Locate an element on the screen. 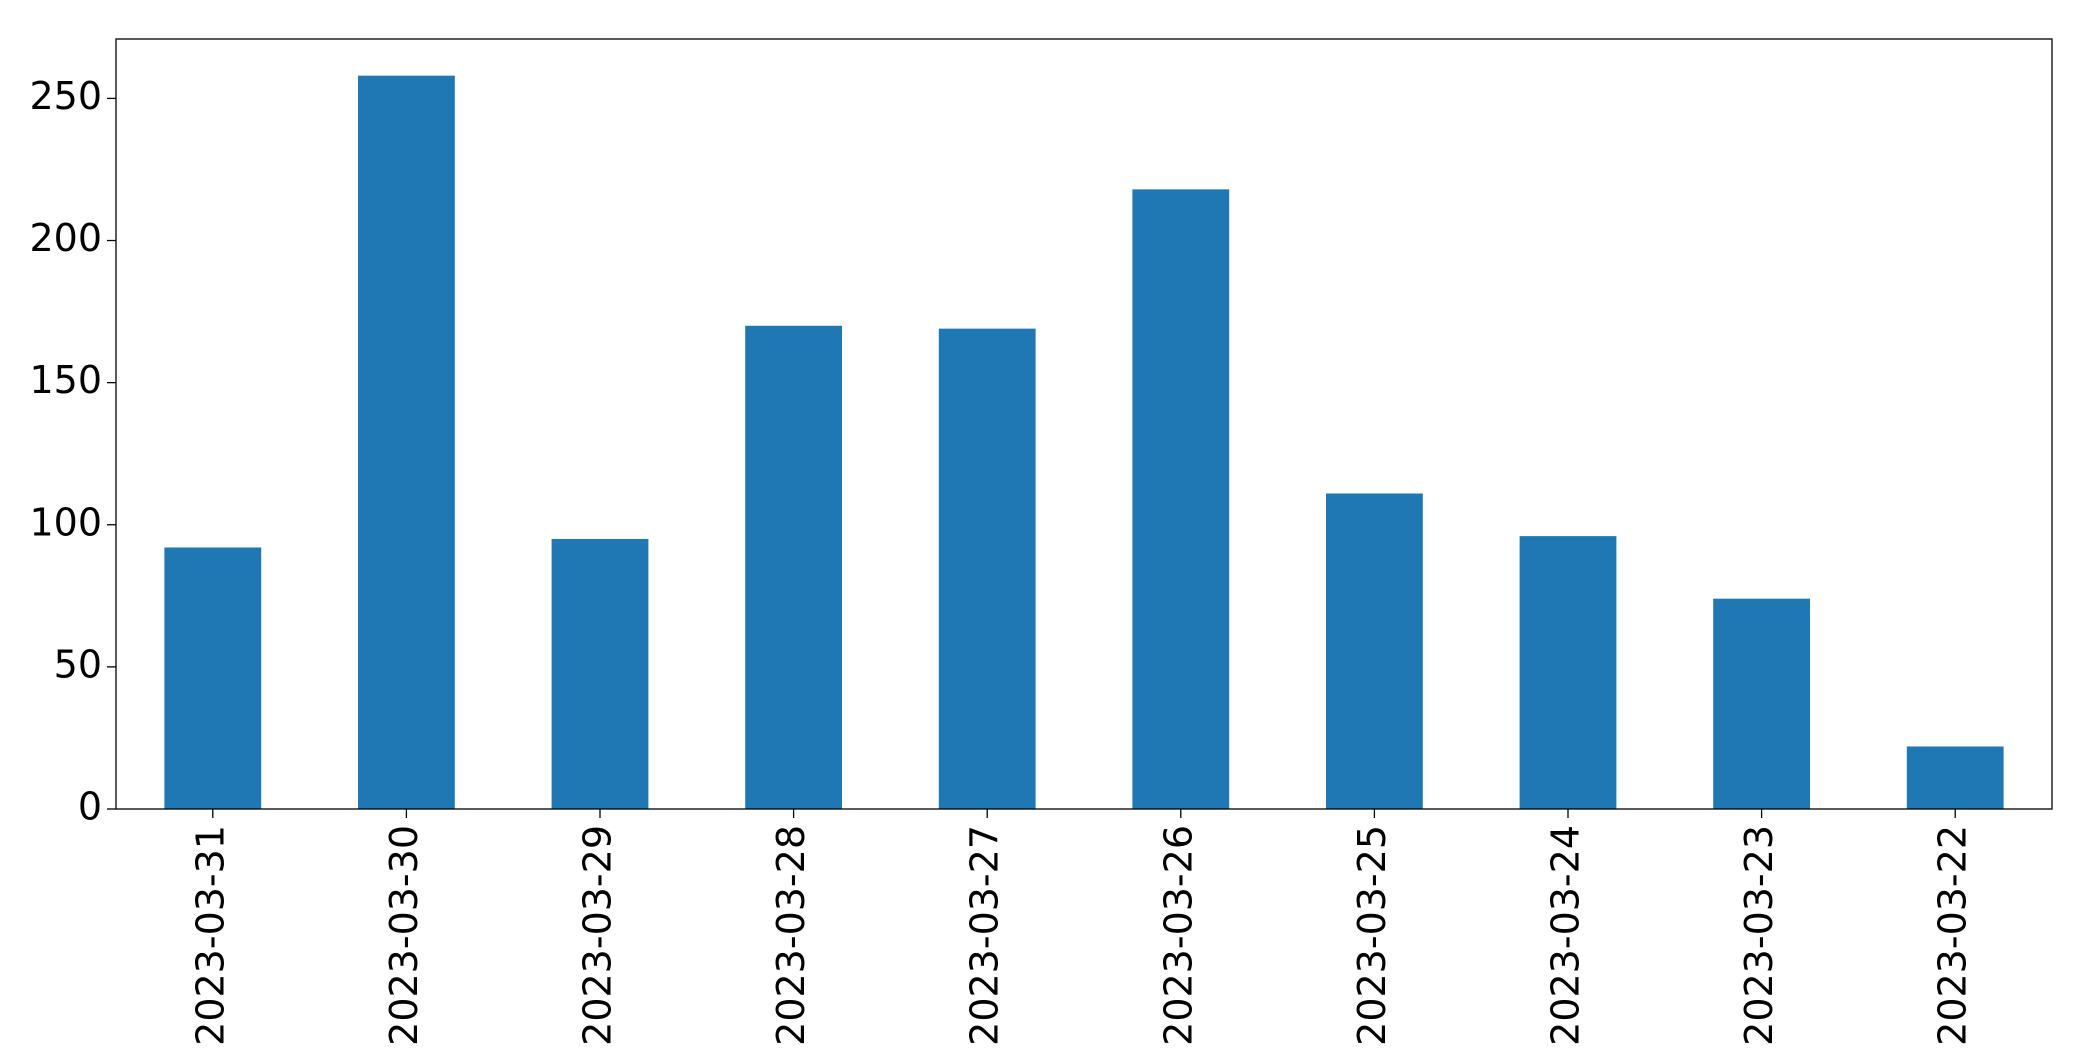  y-tick-label: 0 is located at coordinates (90, 807).